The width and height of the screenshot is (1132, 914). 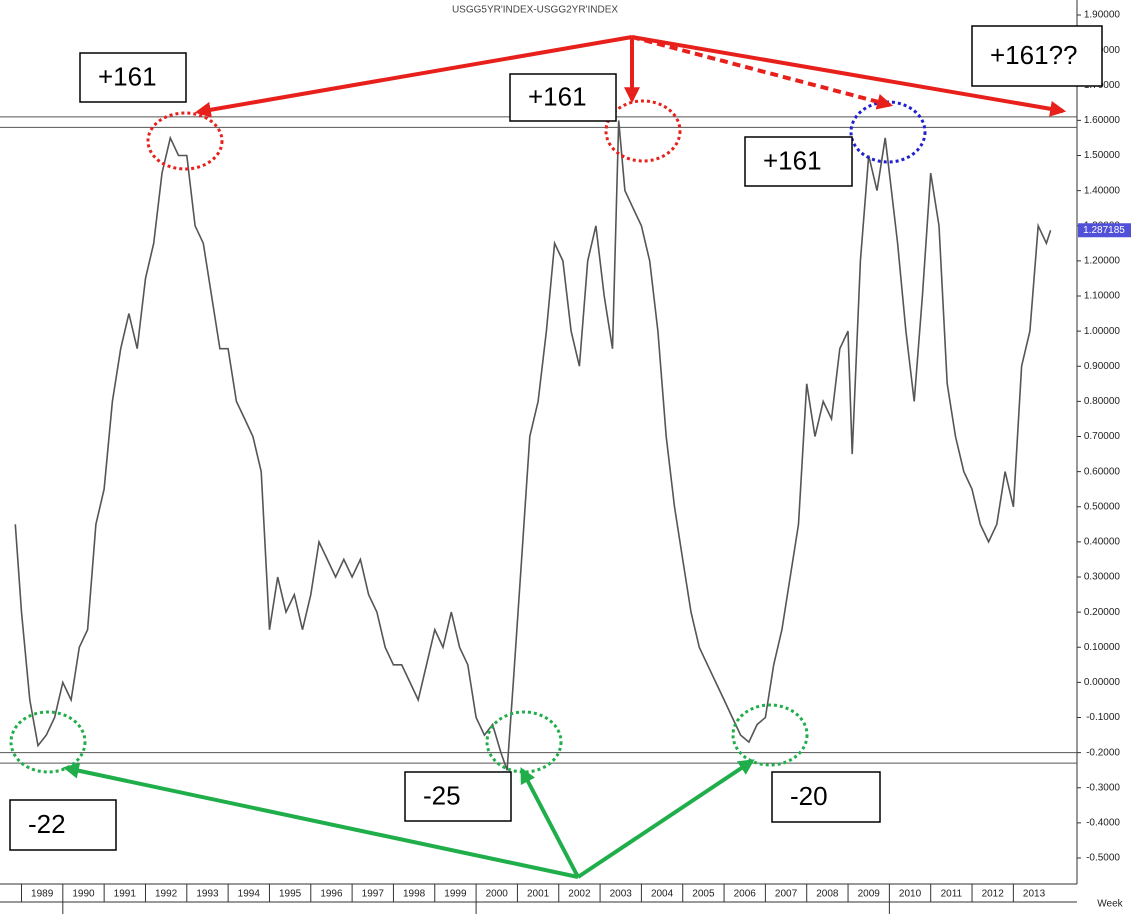 I want to click on x-tick-label: 1989, so click(x=42, y=894).